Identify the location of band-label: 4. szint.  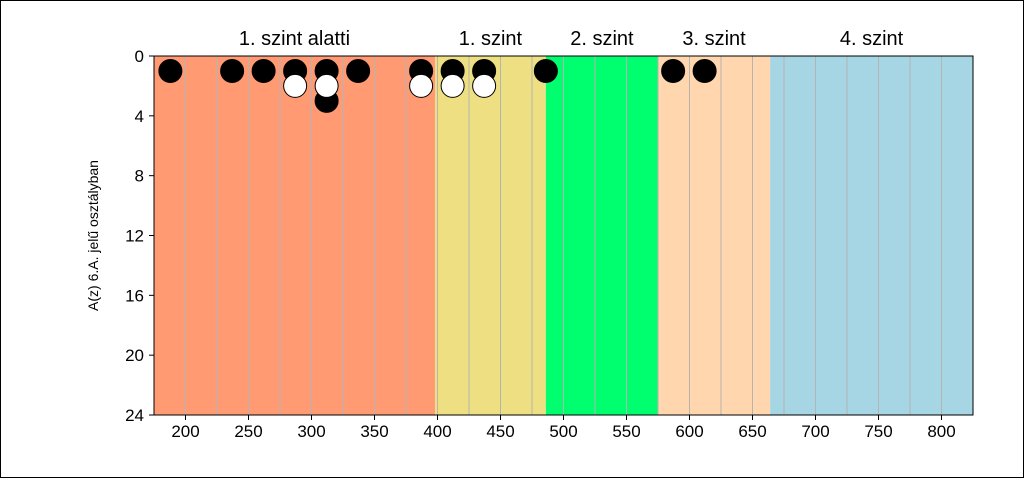
(872, 39).